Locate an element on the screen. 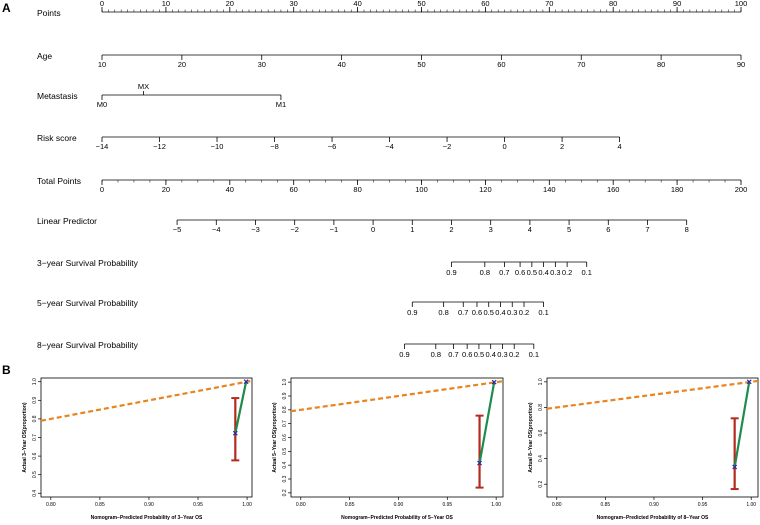 The height and width of the screenshot is (525, 760). tick-label: 8 is located at coordinates (687, 229).